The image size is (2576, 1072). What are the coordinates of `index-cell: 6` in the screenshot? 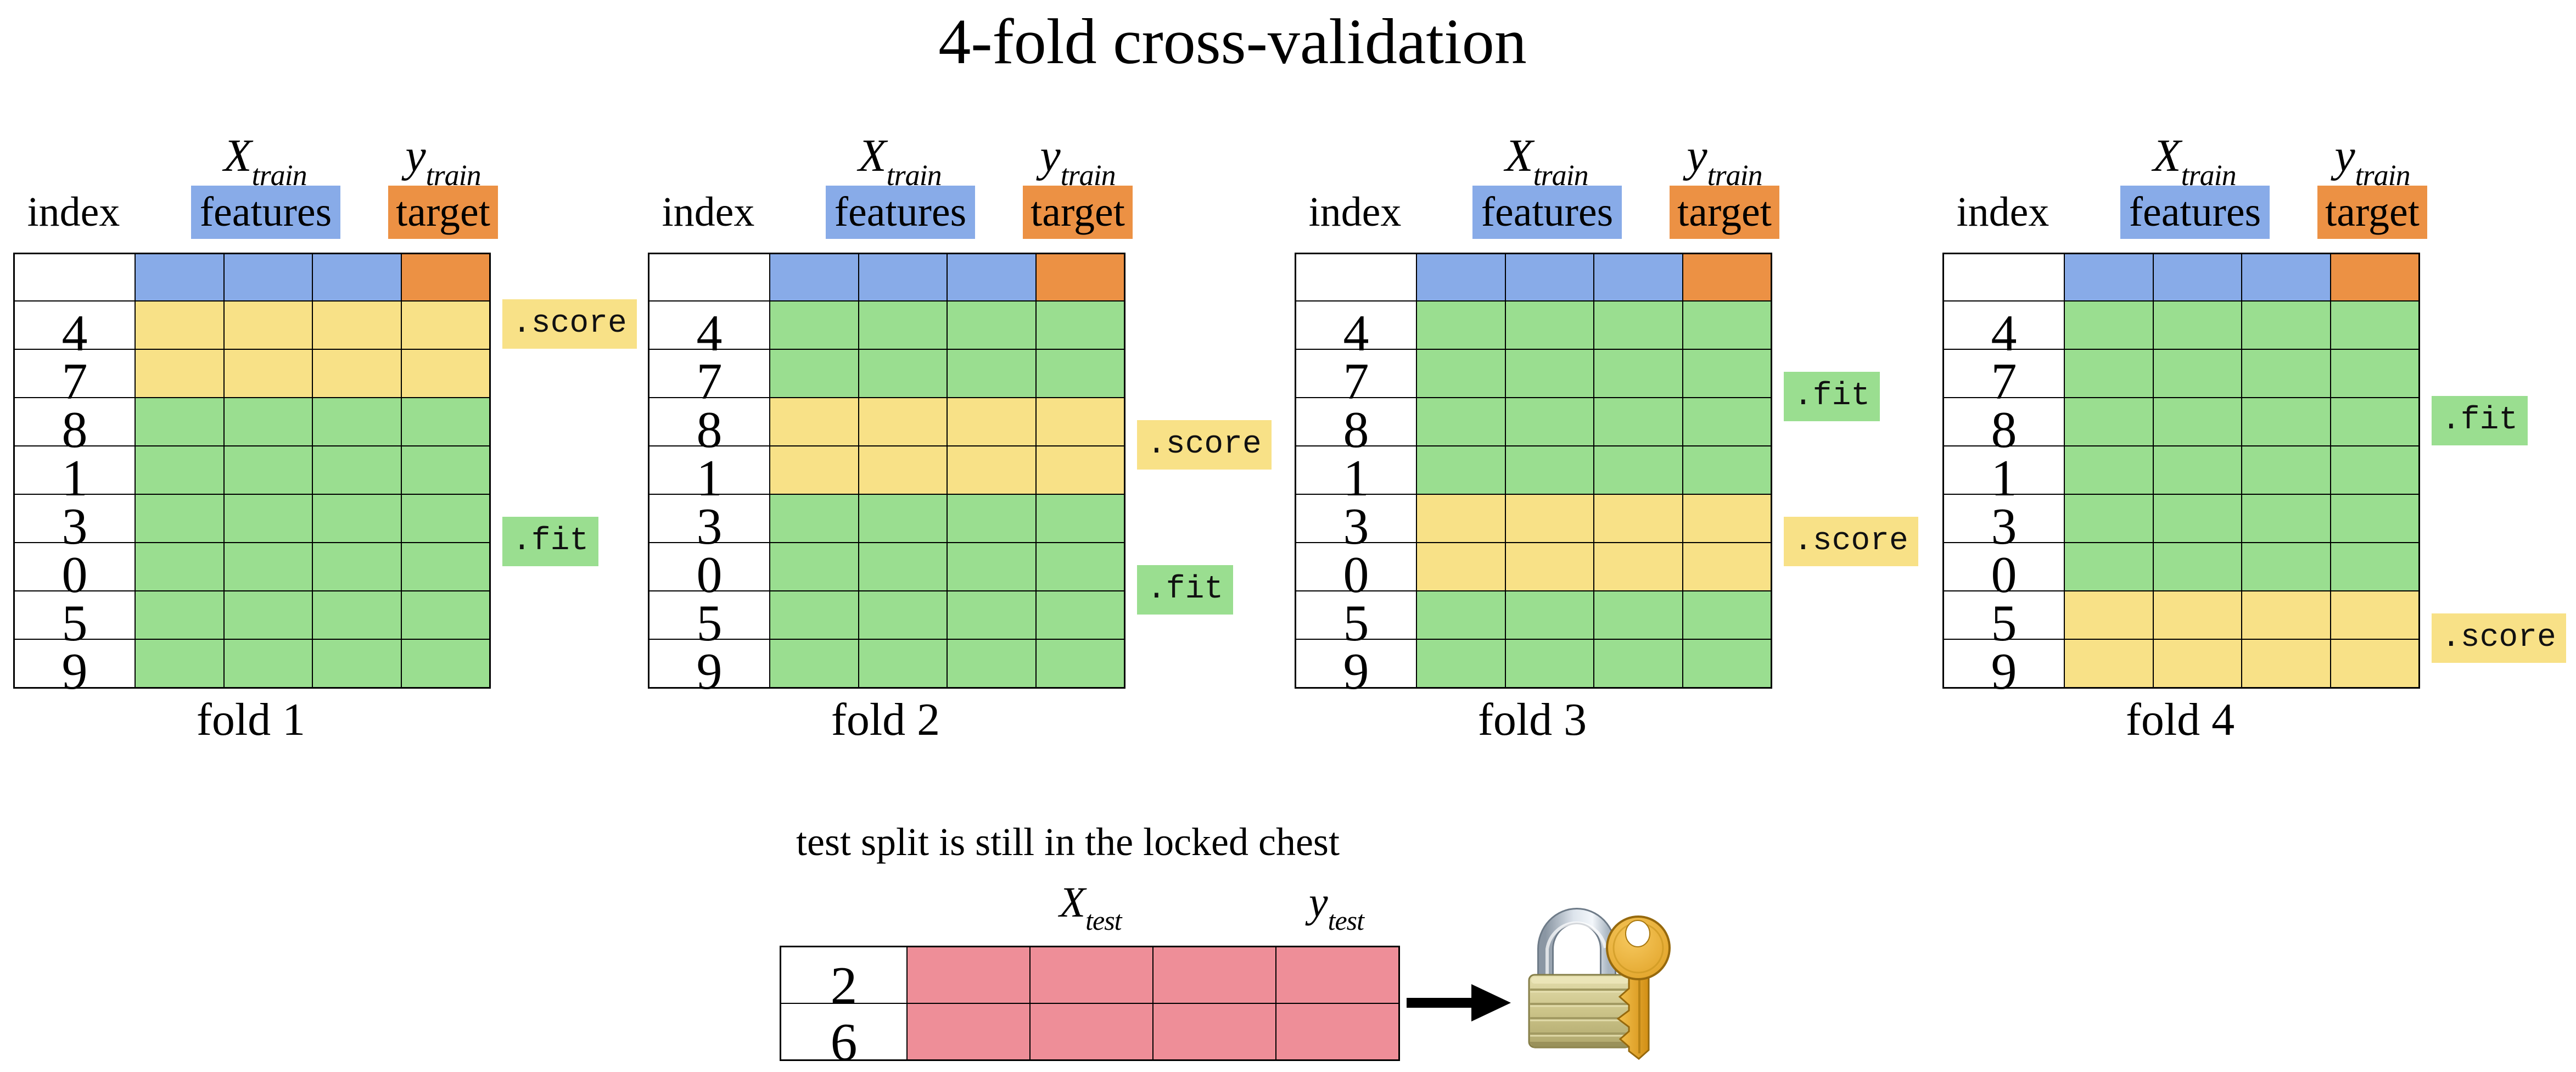 It's located at (844, 1036).